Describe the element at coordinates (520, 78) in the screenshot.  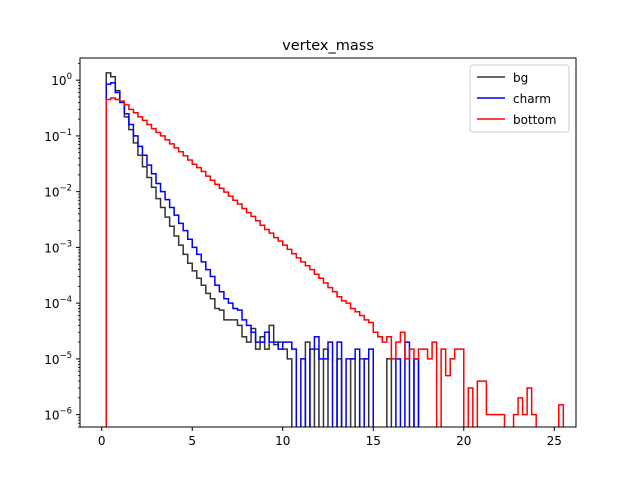
I see `legend-label-bg: bg` at that location.